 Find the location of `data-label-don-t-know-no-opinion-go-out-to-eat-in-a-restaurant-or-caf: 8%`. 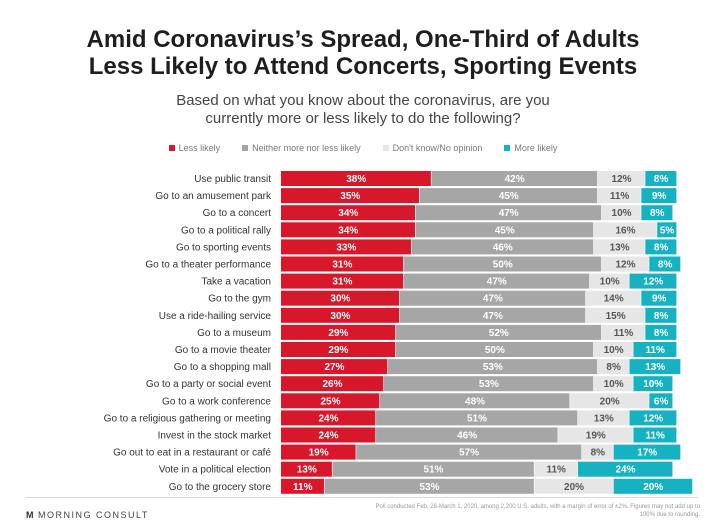

data-label-don-t-know-no-opinion-go-out-to-eat-in-a-restaurant-or-caf: 8% is located at coordinates (598, 453).